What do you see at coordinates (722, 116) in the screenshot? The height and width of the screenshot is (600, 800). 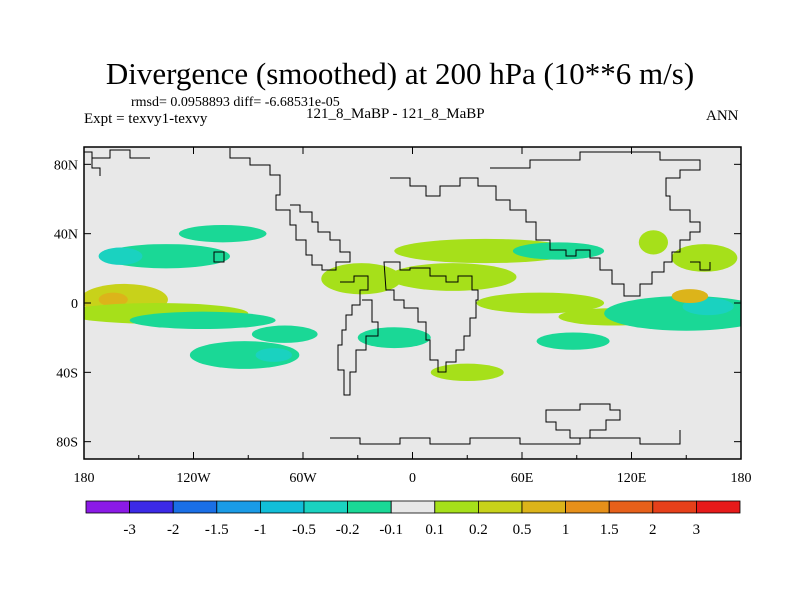 I see `season-label: ANN` at bounding box center [722, 116].